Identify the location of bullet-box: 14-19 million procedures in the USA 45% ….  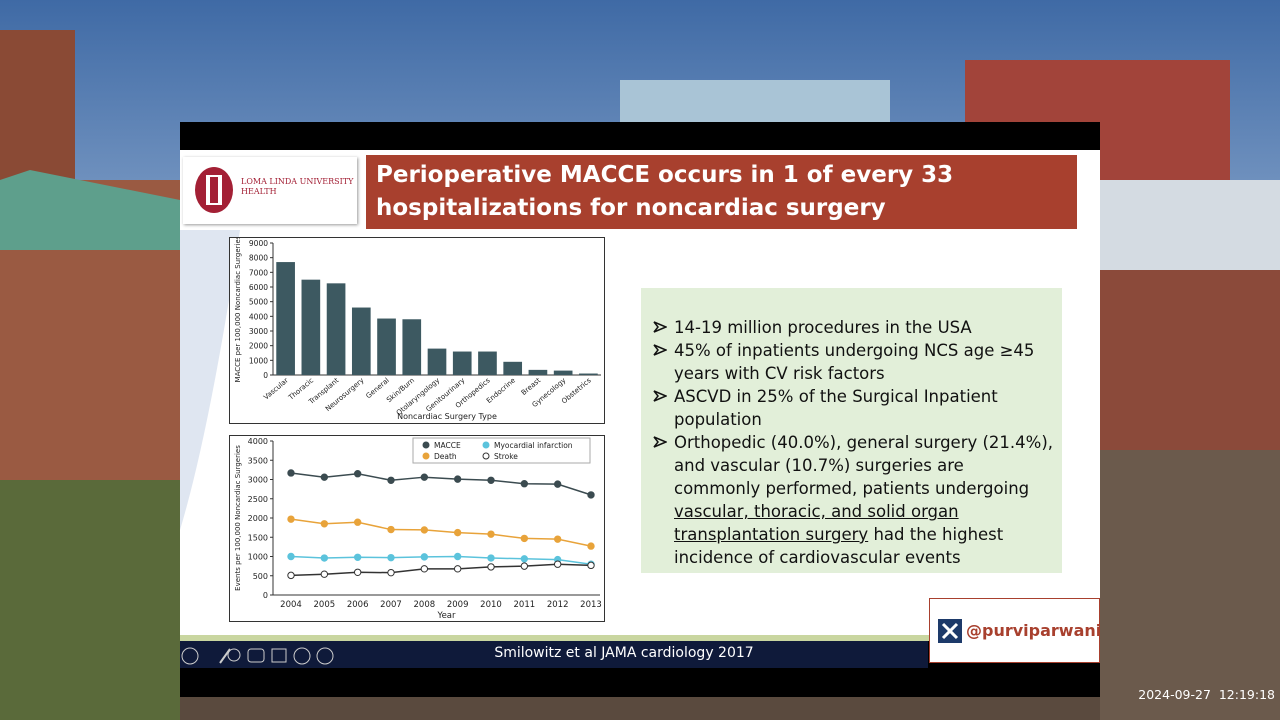
(851, 430).